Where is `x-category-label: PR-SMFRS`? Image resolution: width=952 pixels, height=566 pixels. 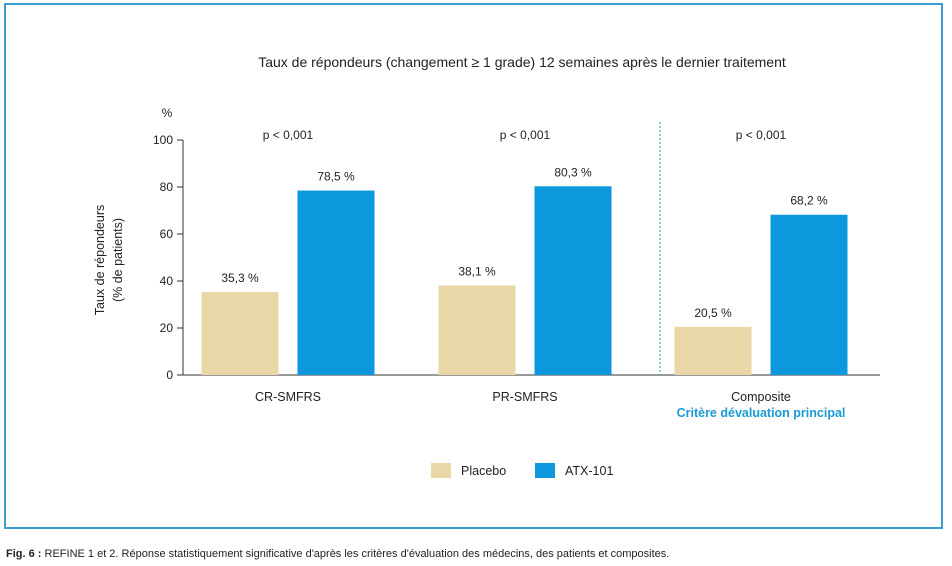 x-category-label: PR-SMFRS is located at coordinates (524, 397).